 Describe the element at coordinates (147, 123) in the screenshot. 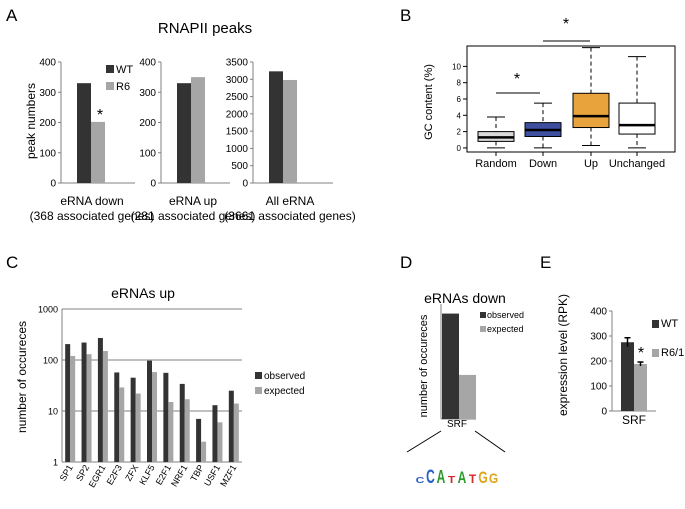

I see `panel-a-ytick-label: 200` at that location.